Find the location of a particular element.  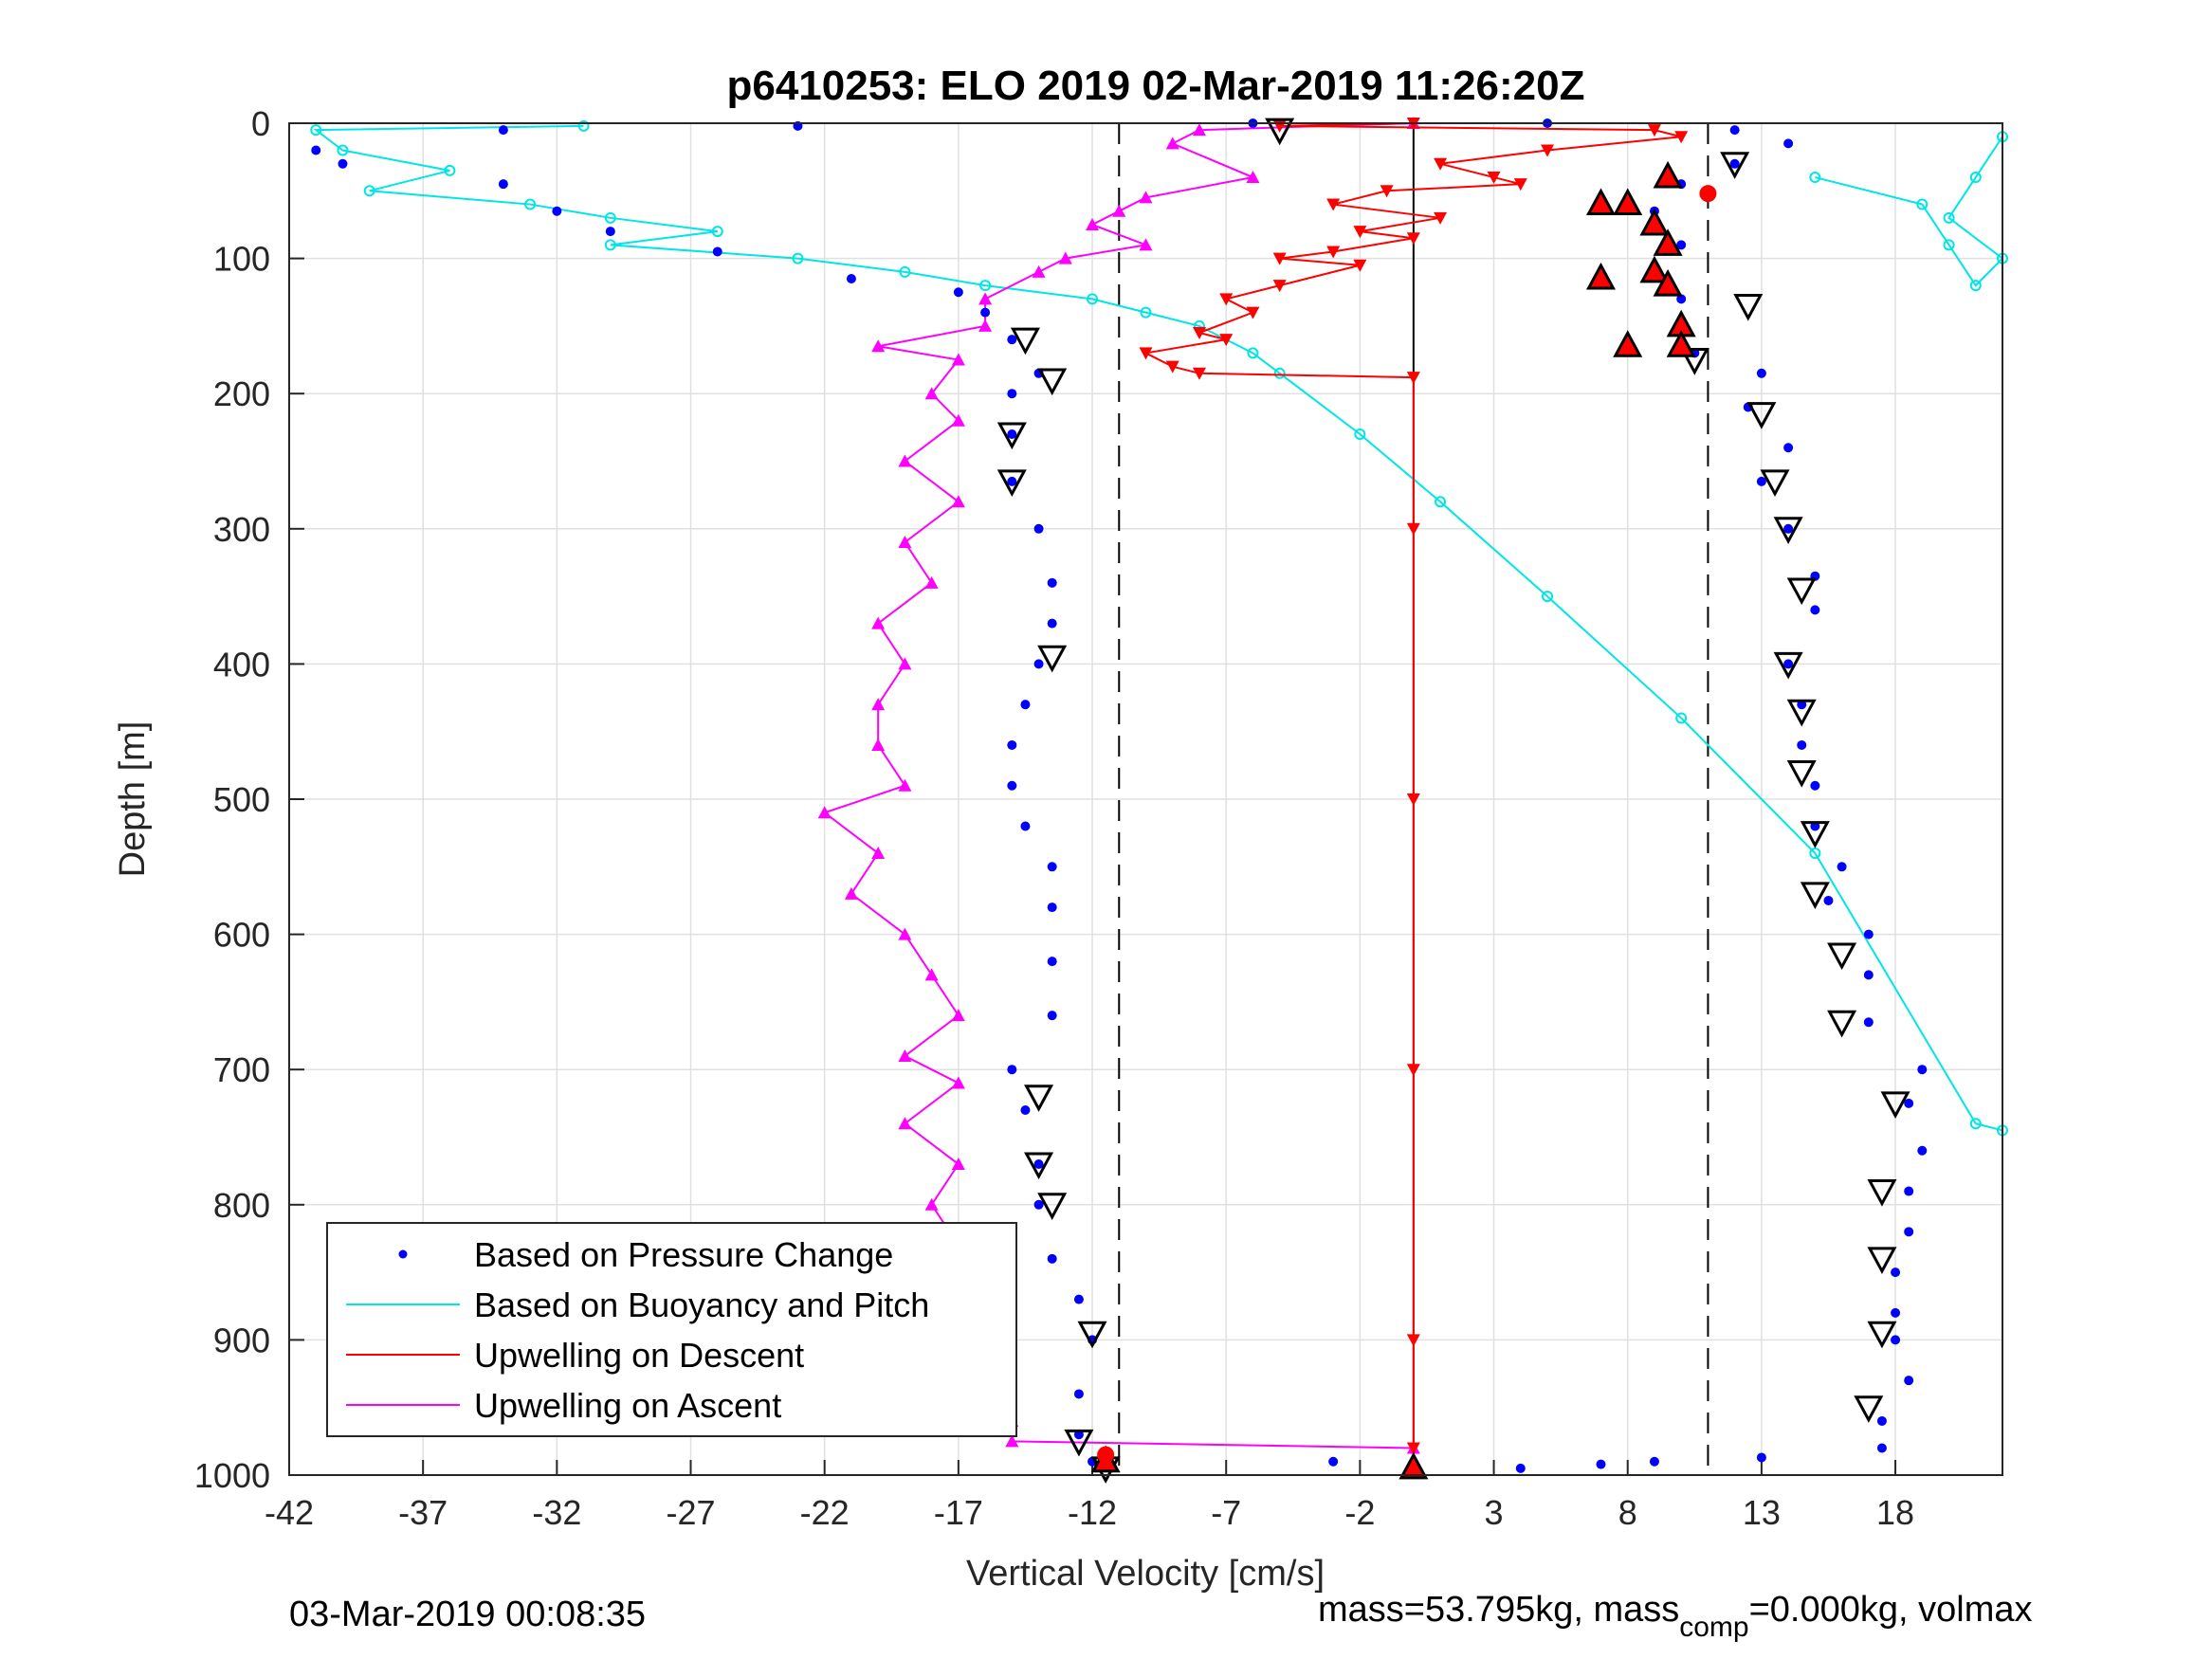

x-tick-label: -22 is located at coordinates (825, 1512).